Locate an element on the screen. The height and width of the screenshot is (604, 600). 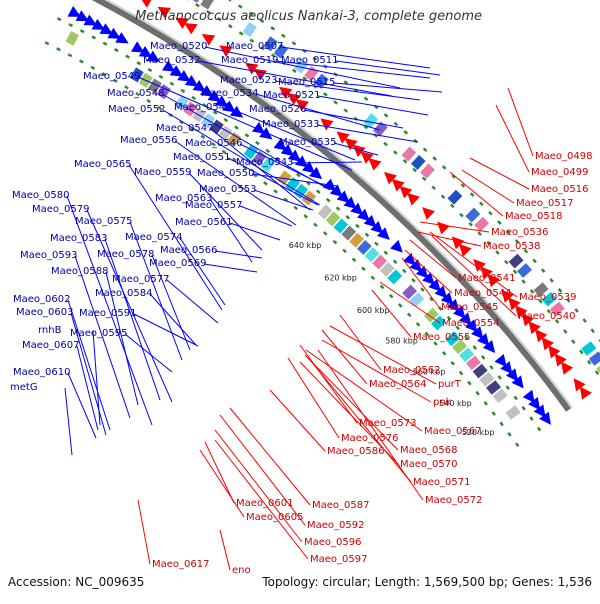
forward-gene-label: Maeo_0579 is located at coordinates (60, 209).